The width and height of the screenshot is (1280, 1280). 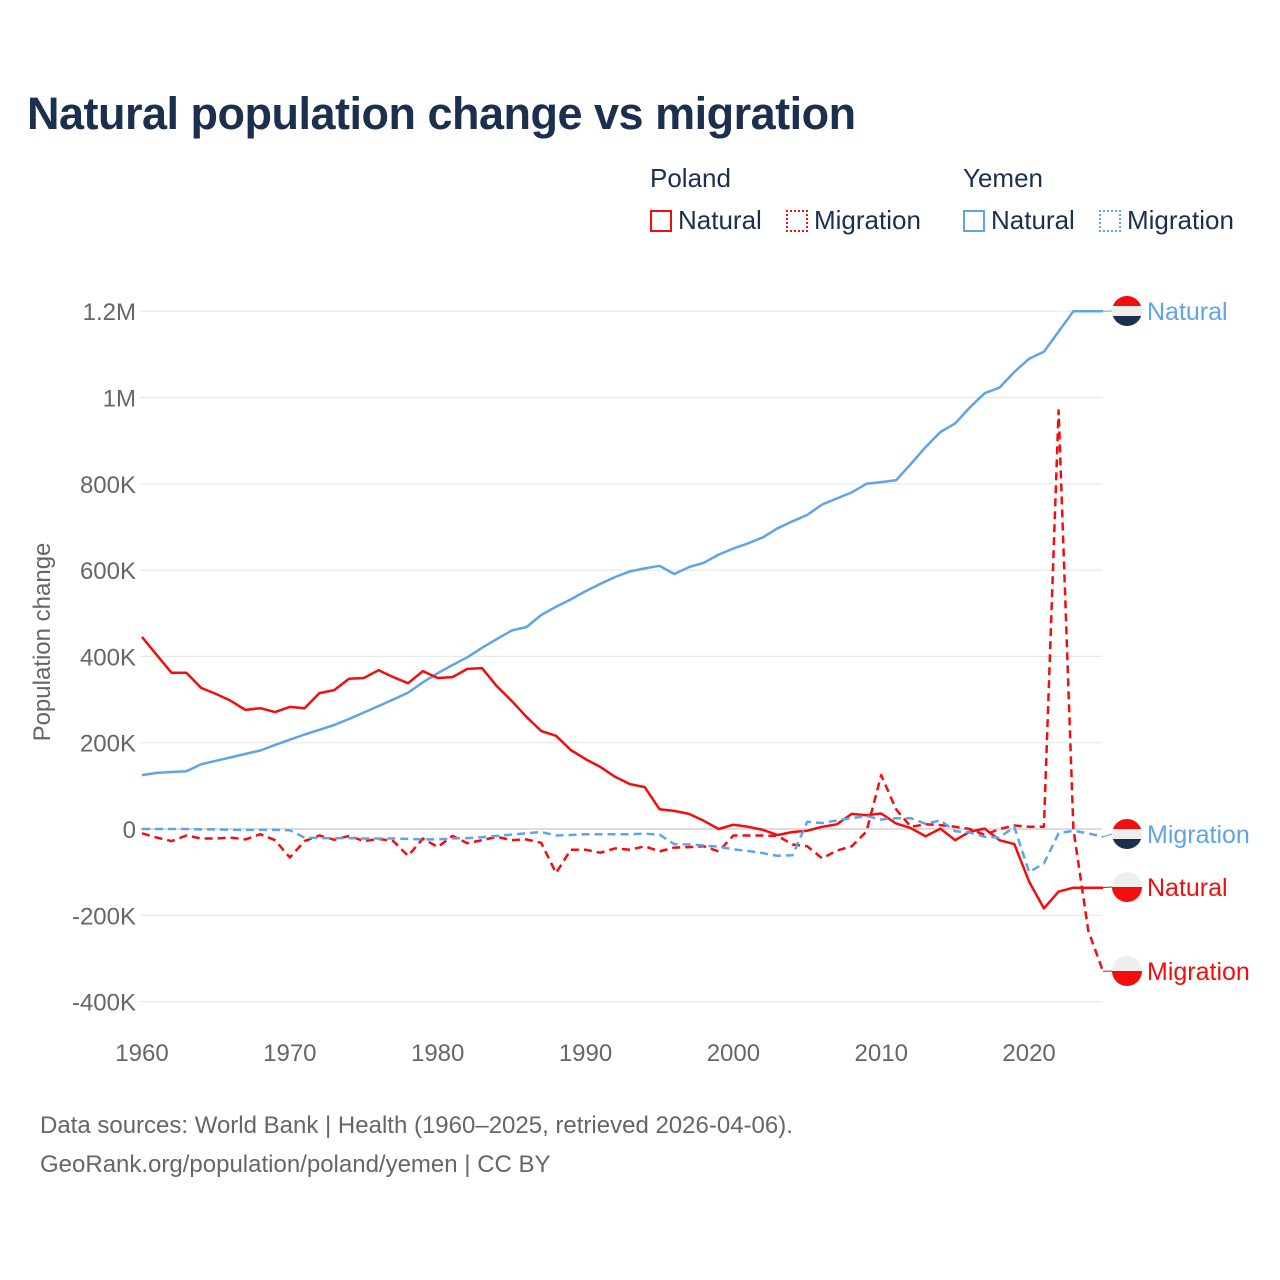 I want to click on series-yemen-migration-line, so click(x=623, y=844).